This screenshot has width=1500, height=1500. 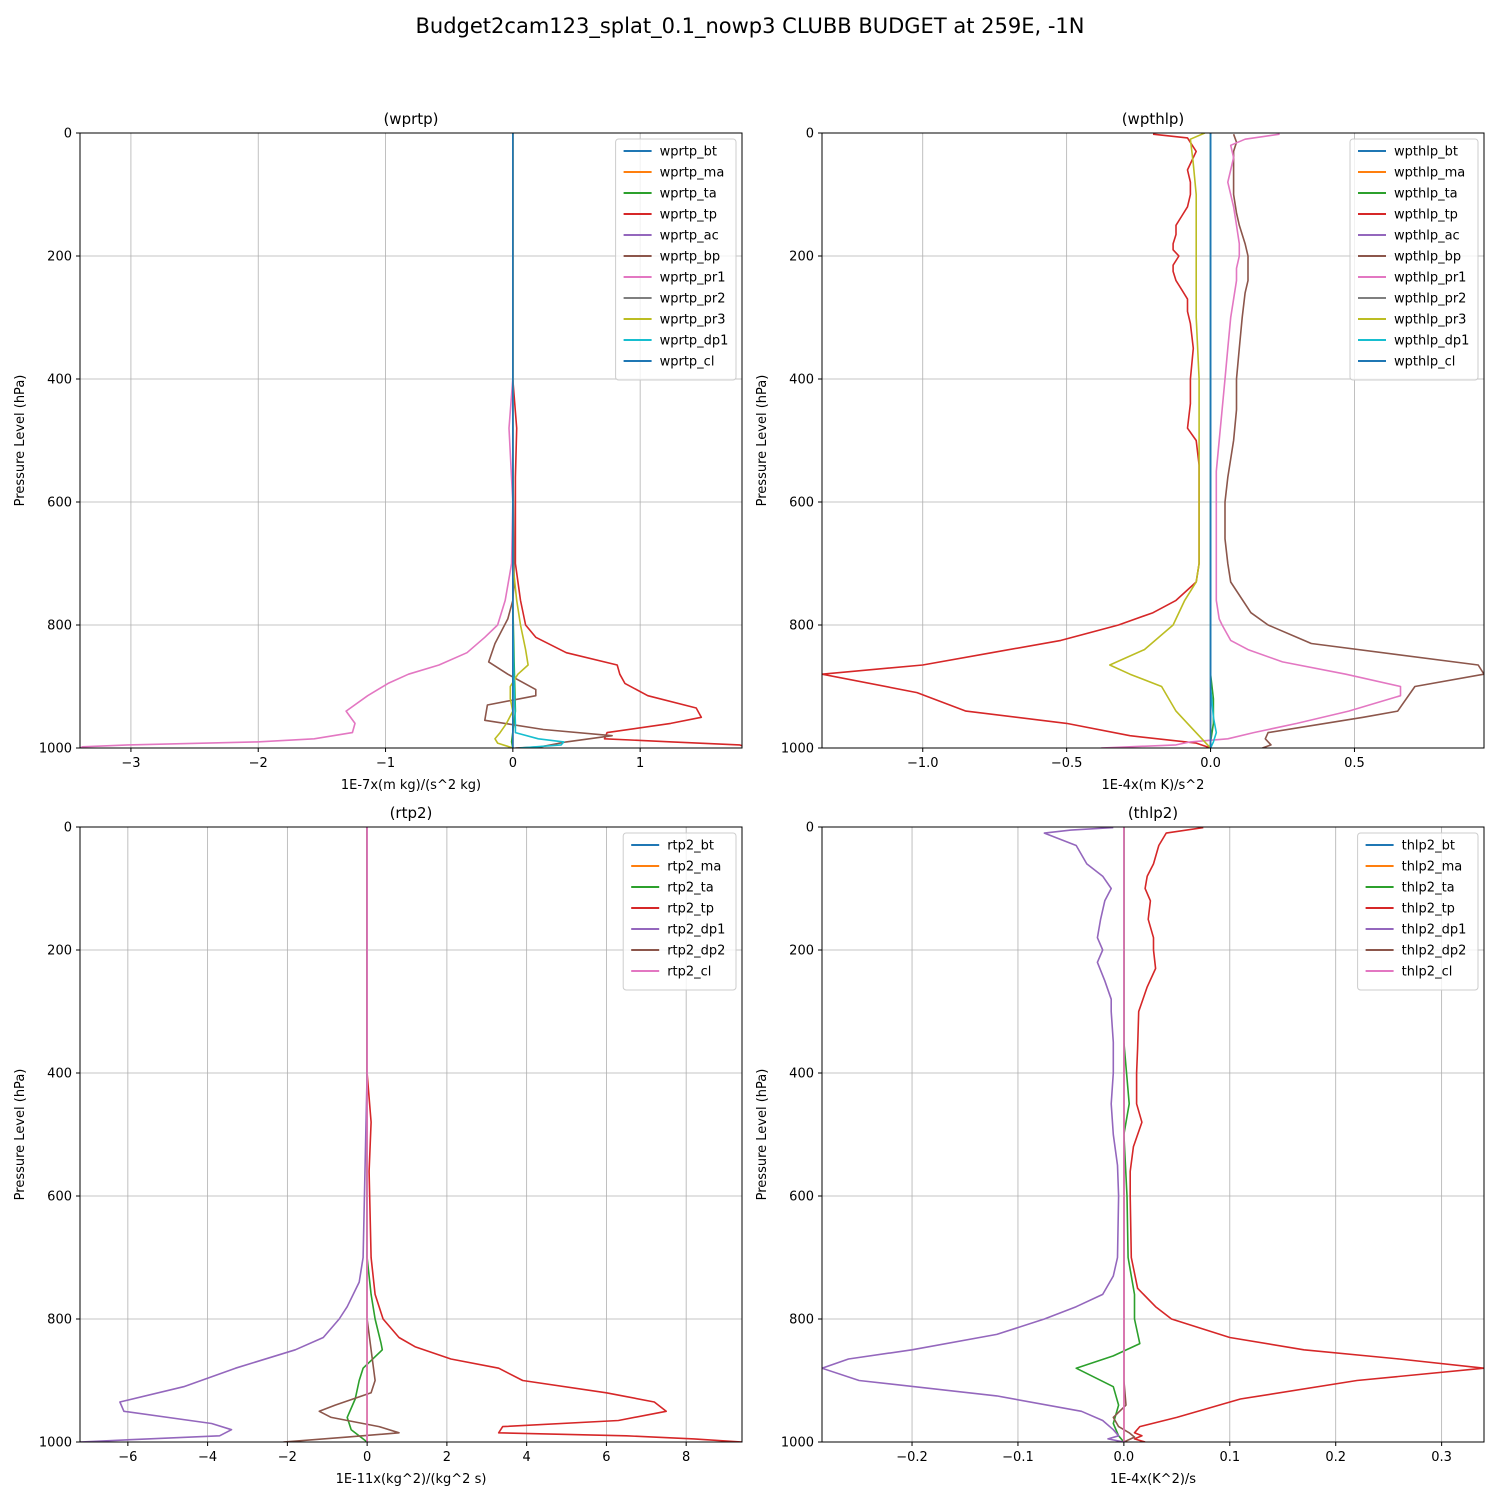 I want to click on series-line-wpthlp_dp1, so click(x=1213, y=440).